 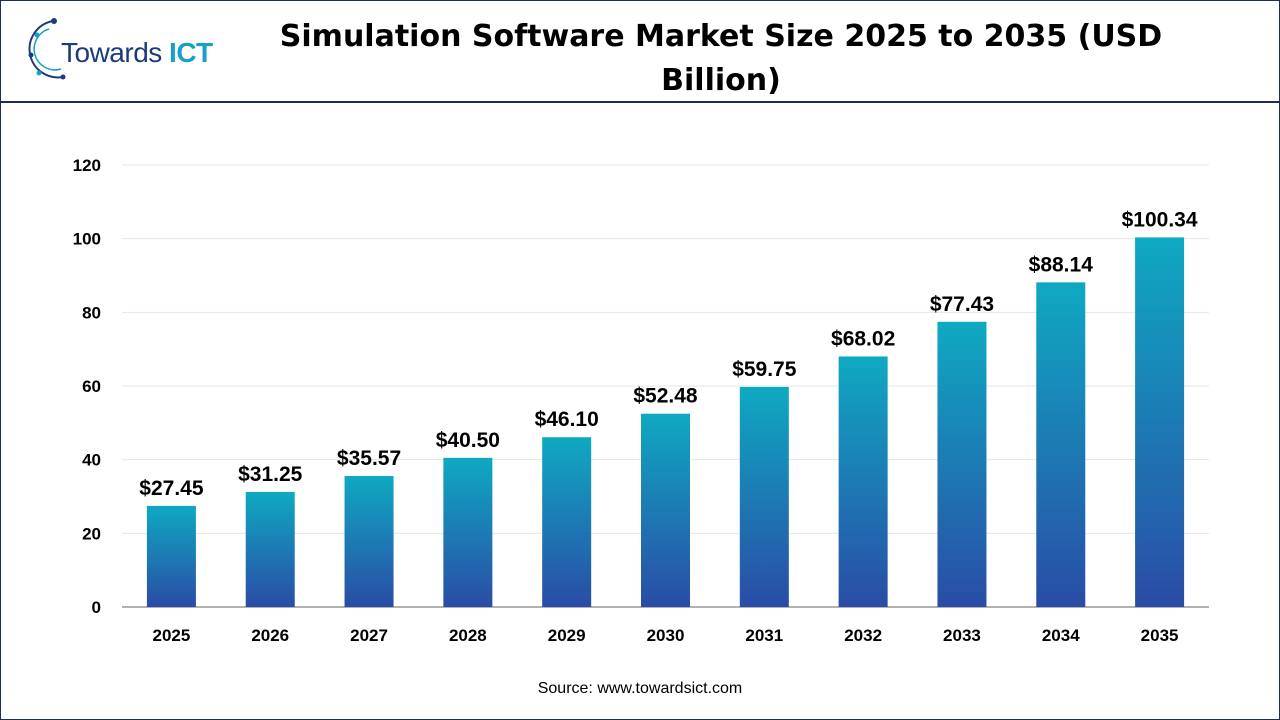 What do you see at coordinates (665, 510) in the screenshot?
I see `bar-2030` at bounding box center [665, 510].